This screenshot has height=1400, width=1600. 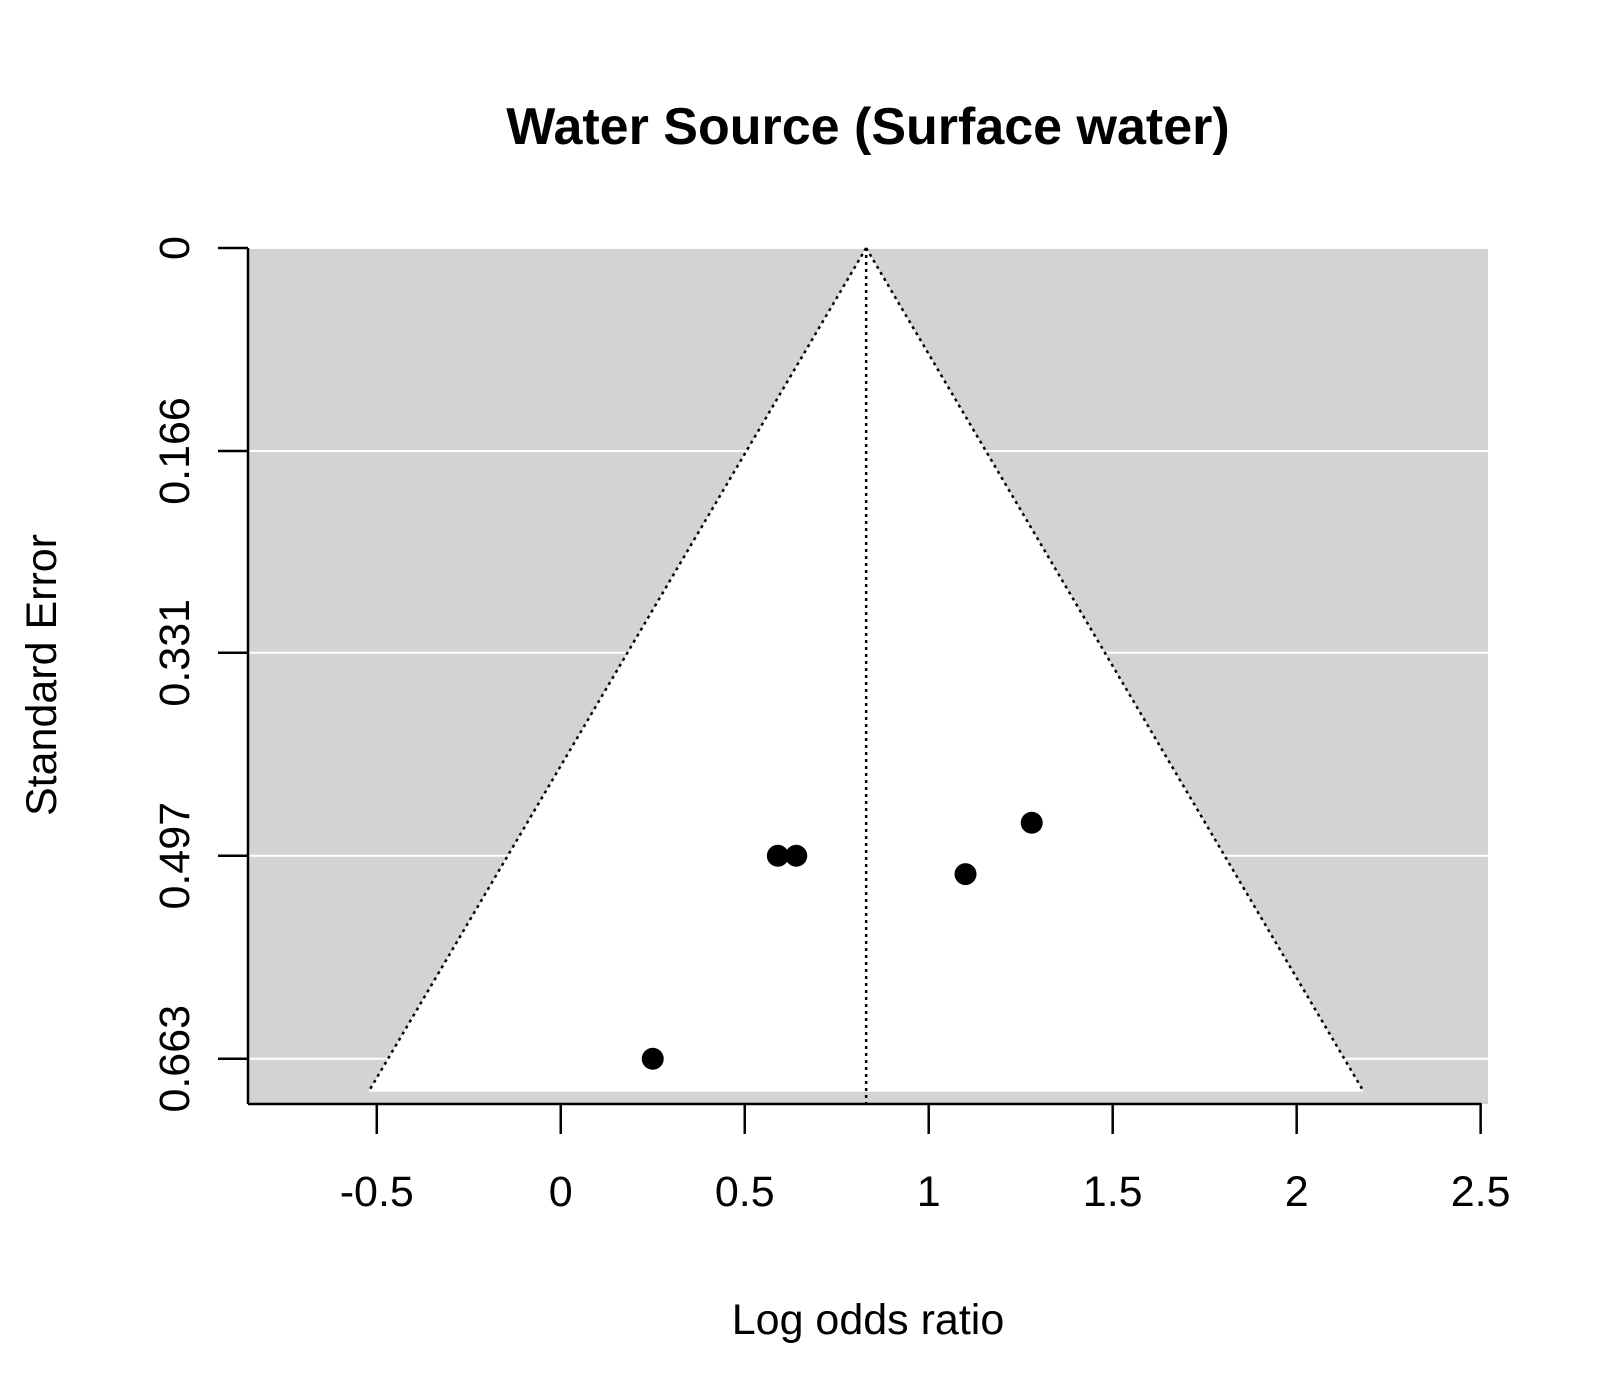 What do you see at coordinates (842, 940) in the screenshot?
I see `data-points` at bounding box center [842, 940].